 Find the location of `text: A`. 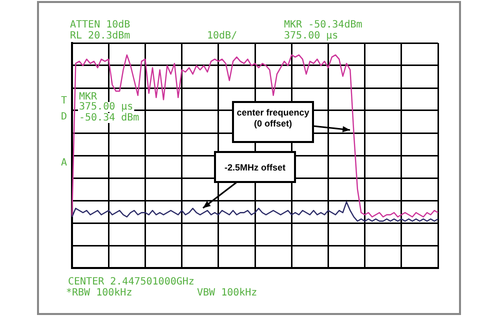

text: A is located at coordinates (64, 163).